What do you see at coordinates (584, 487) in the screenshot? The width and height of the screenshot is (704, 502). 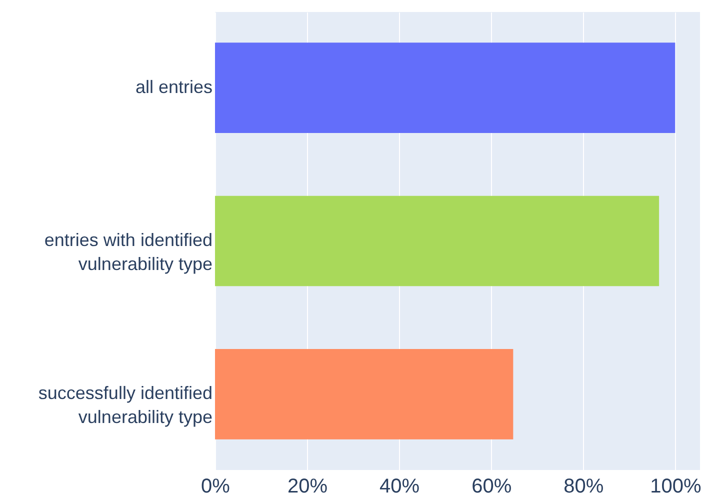 I see `x-tick-label: 80%` at bounding box center [584, 487].